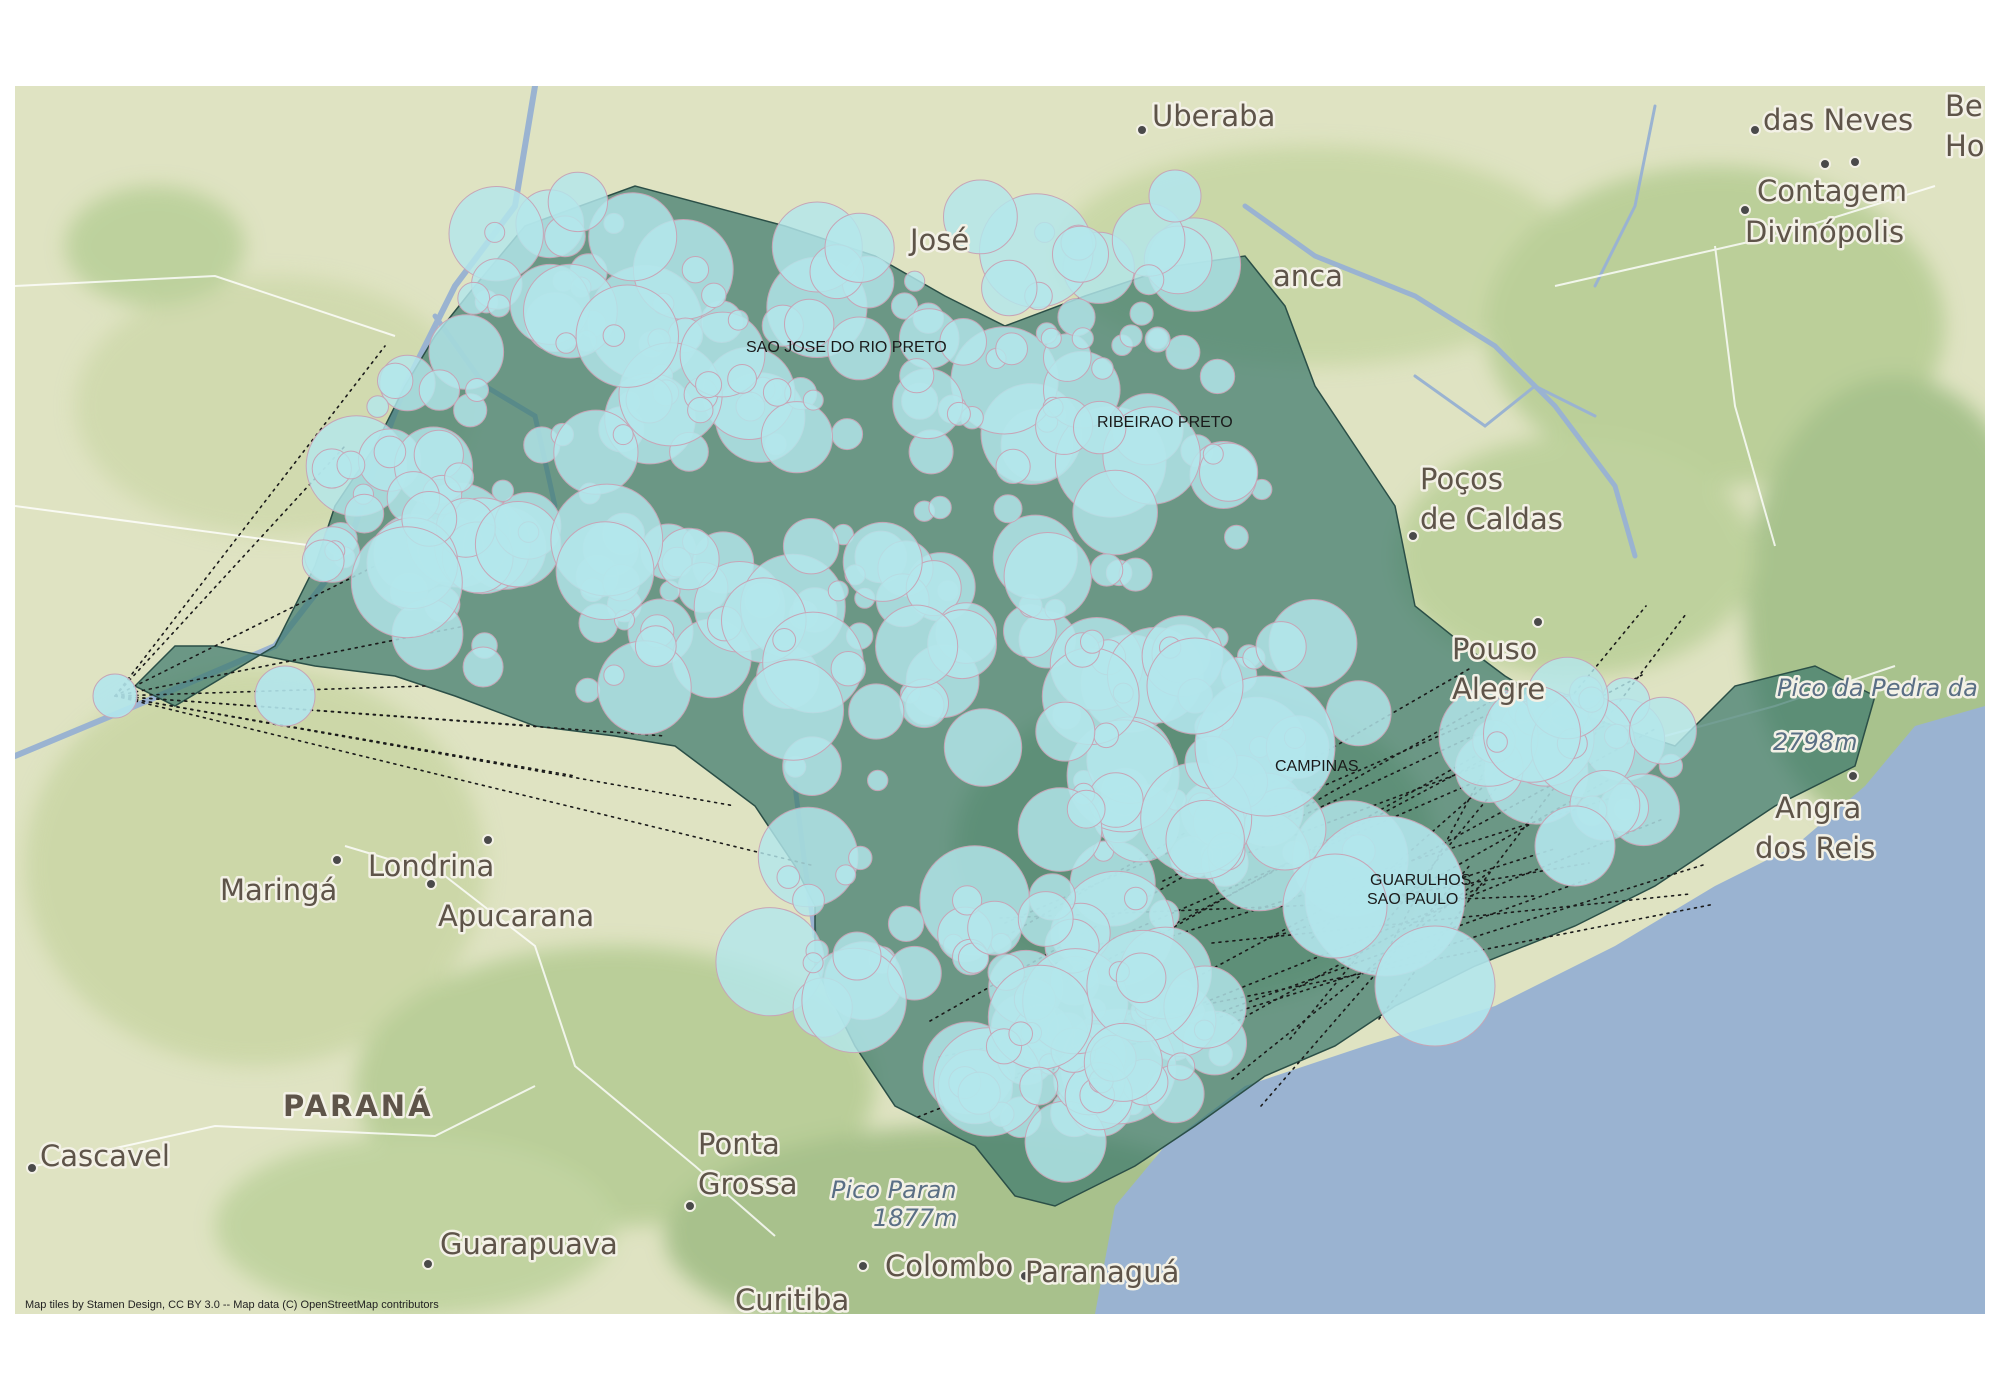 Image resolution: width=2000 pixels, height=1400 pixels. I want to click on city-label-guarulhos: GUARULHOS, so click(1420, 880).